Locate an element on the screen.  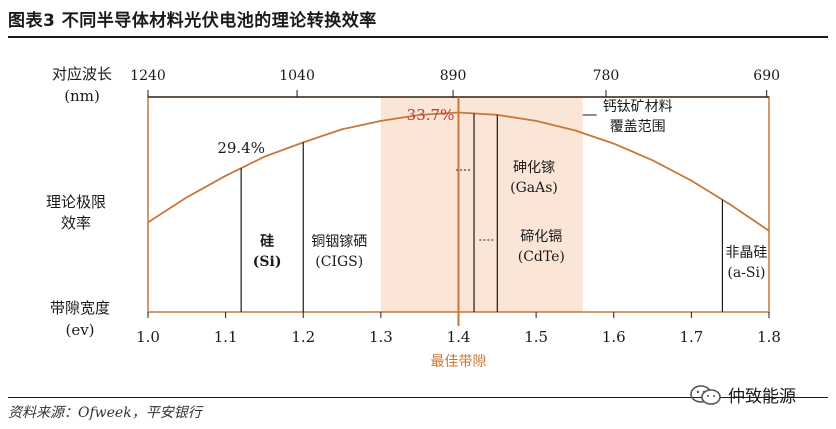
perovskite-band is located at coordinates (481, 204).